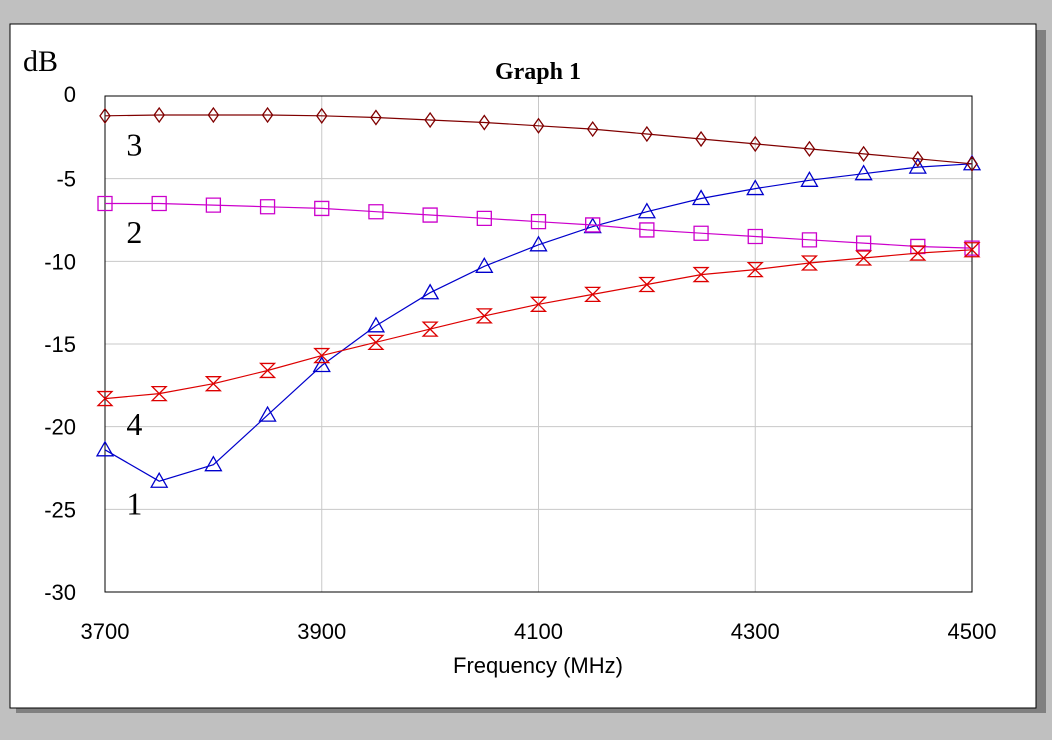 The width and height of the screenshot is (1052, 740). I want to click on x-axis-label: Frequency (MHz), so click(538, 665).